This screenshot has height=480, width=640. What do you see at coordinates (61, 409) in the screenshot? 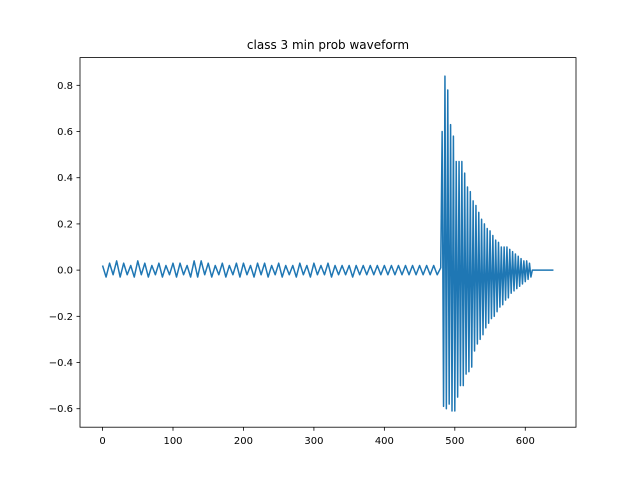
I see `y-tick-label: −0.6` at bounding box center [61, 409].